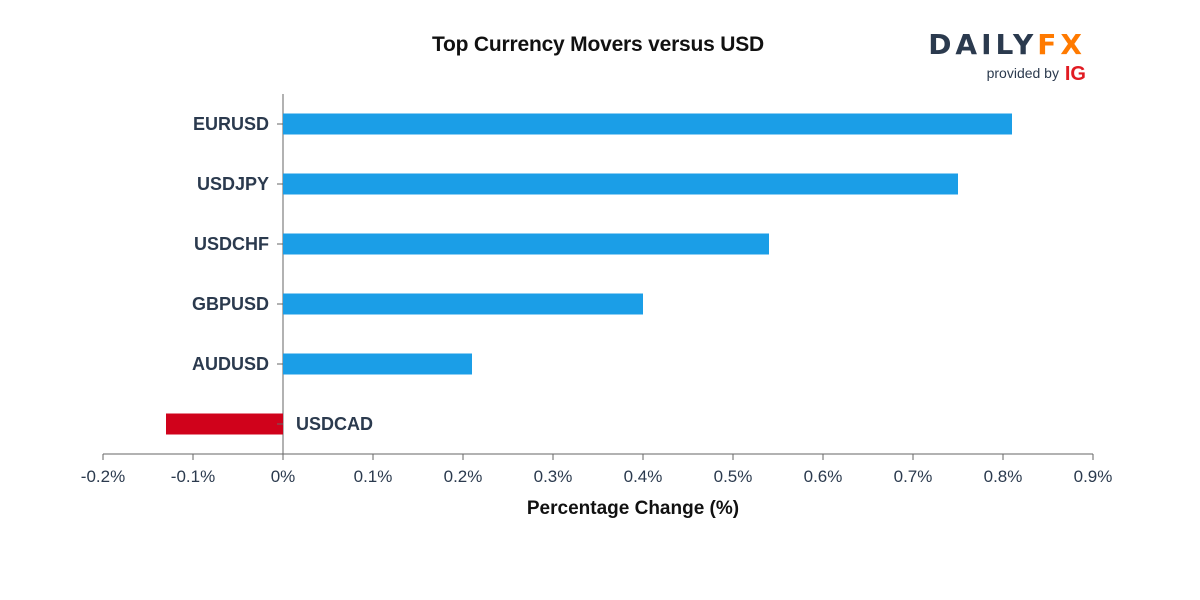  I want to click on category-label-eurusd: EURUSD, so click(231, 124).